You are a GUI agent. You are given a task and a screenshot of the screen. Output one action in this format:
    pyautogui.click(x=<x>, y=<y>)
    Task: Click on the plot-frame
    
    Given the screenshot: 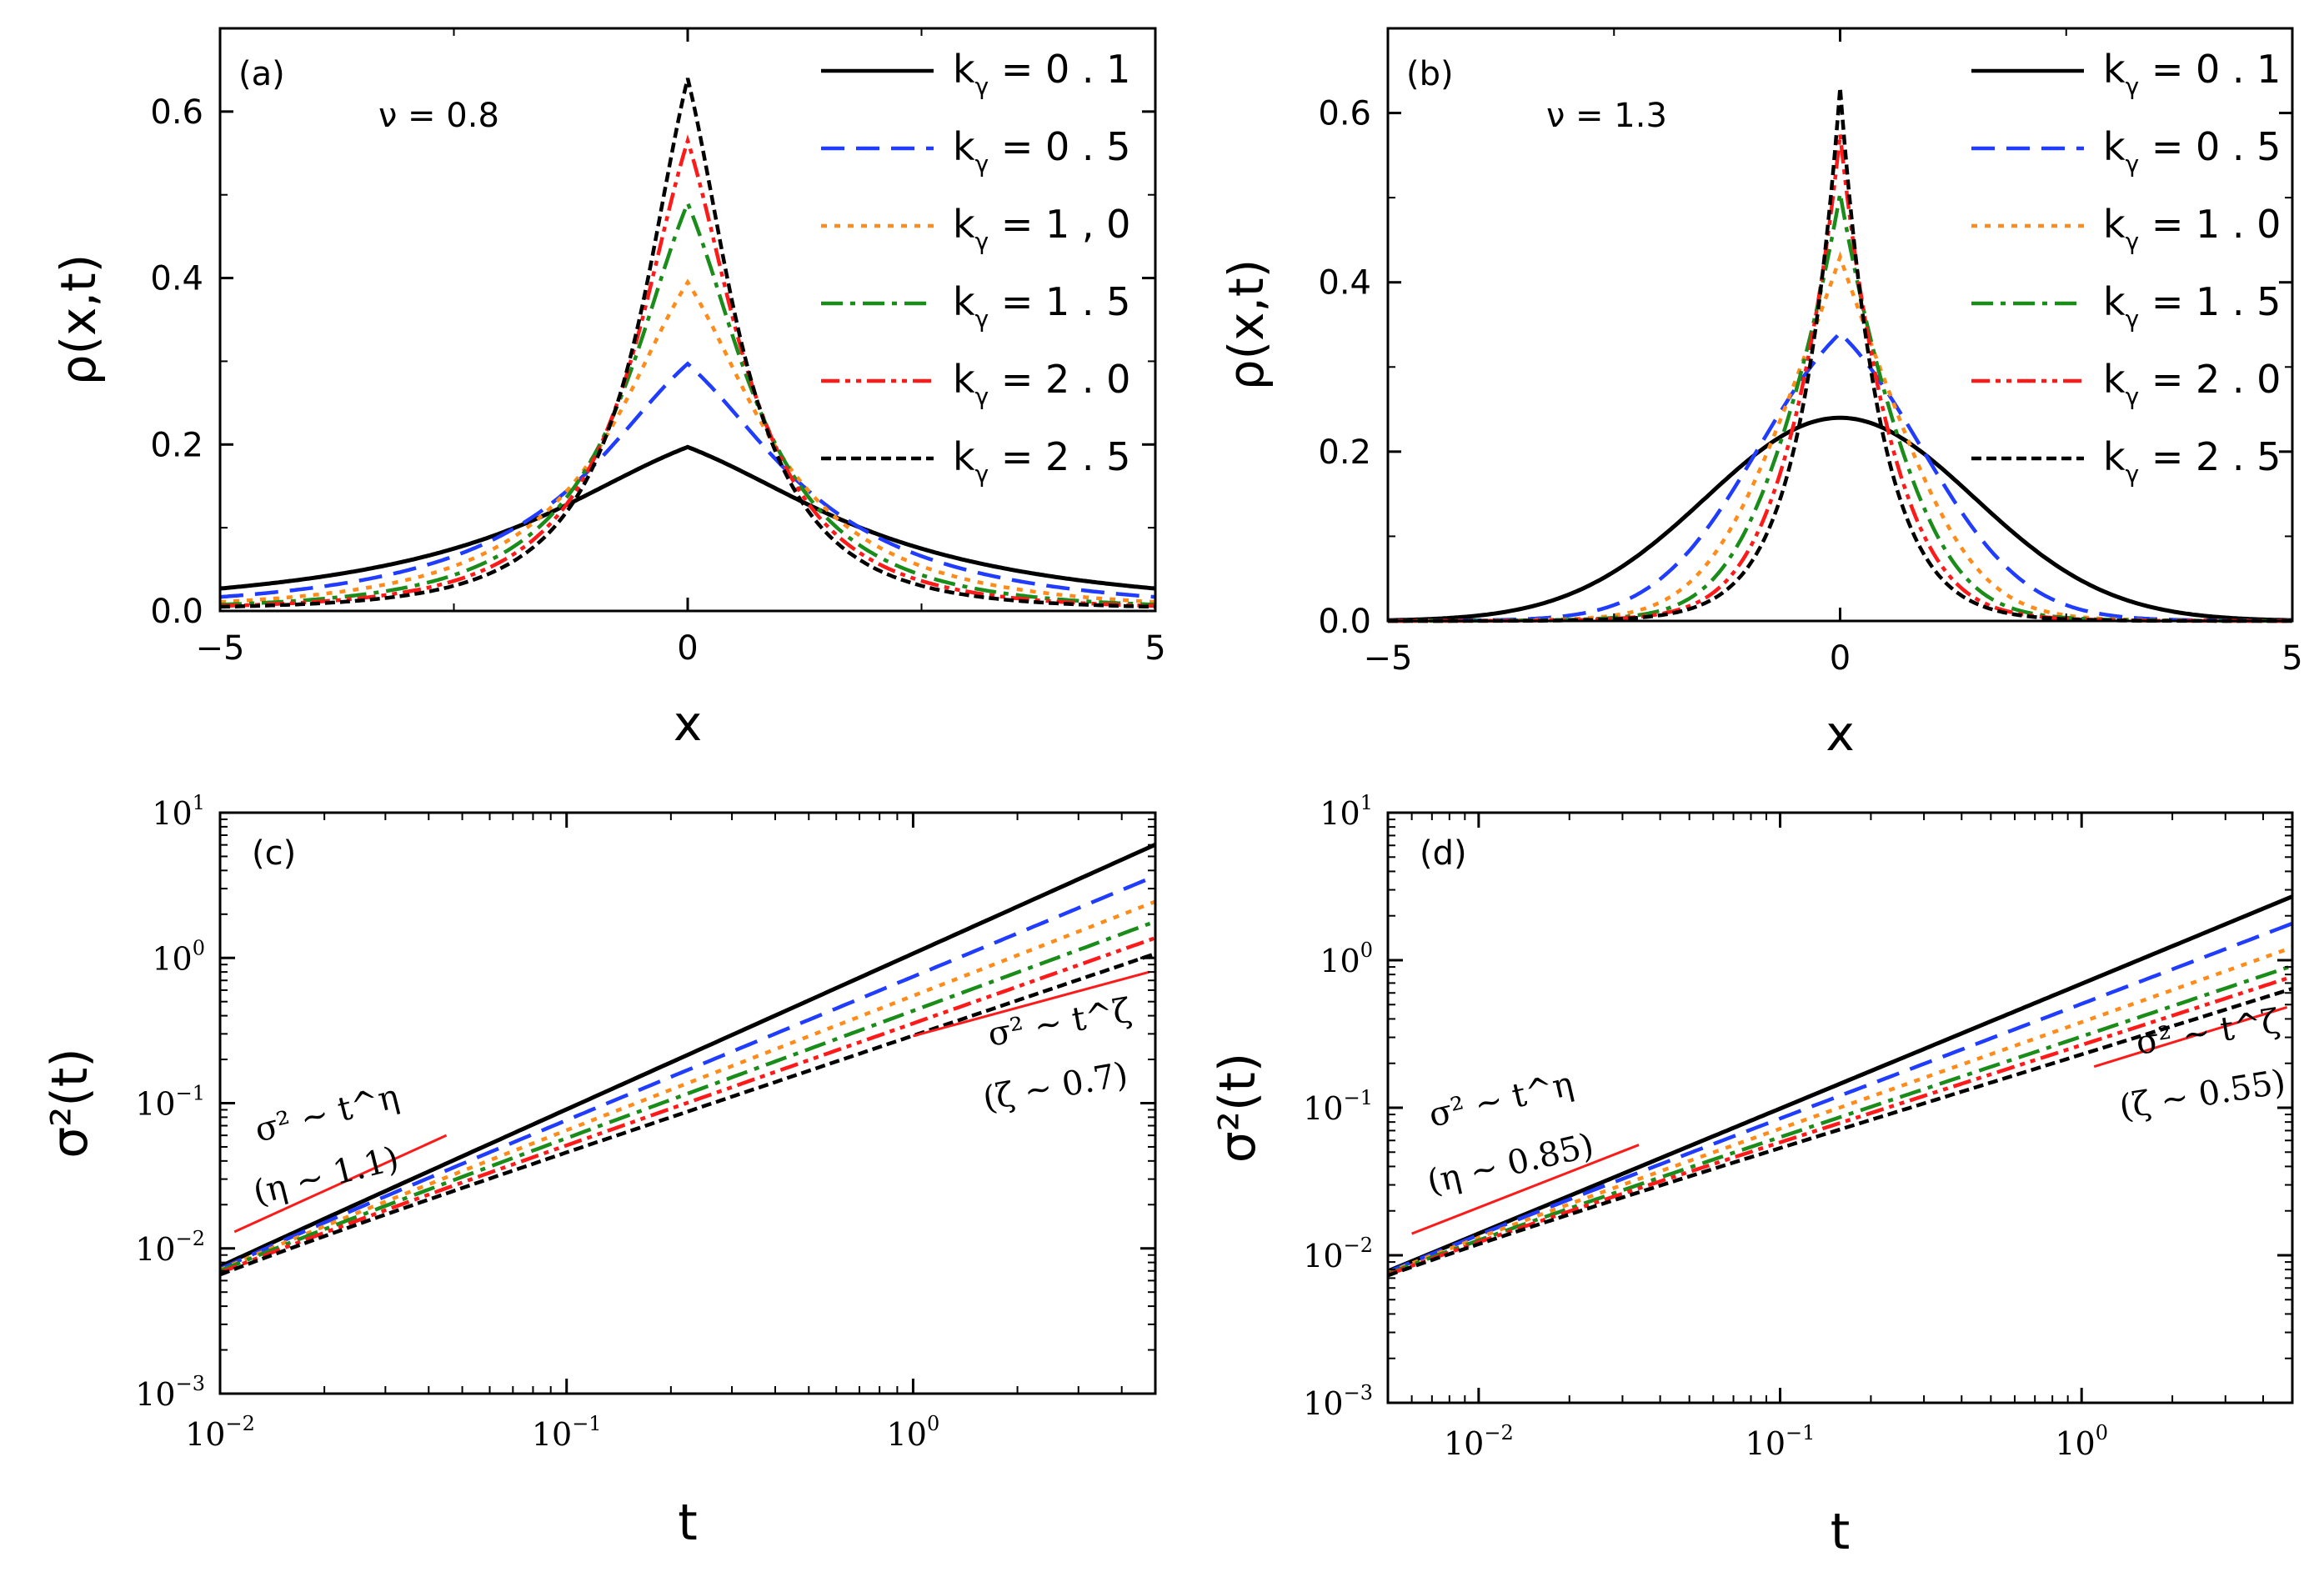 What is the action you would take?
    pyautogui.click(x=1840, y=325)
    